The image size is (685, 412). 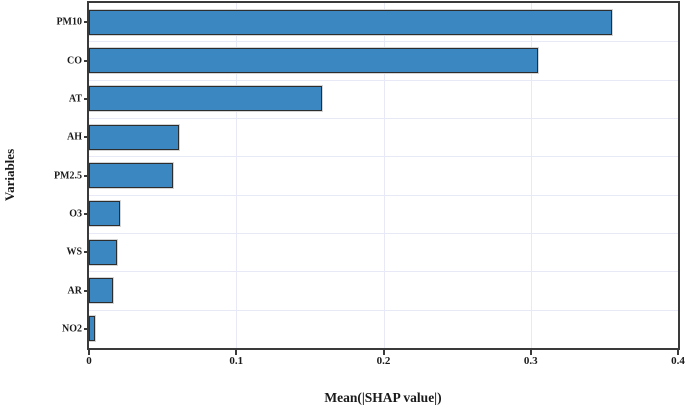 What do you see at coordinates (236, 361) in the screenshot?
I see `x-tick-label: 0.1` at bounding box center [236, 361].